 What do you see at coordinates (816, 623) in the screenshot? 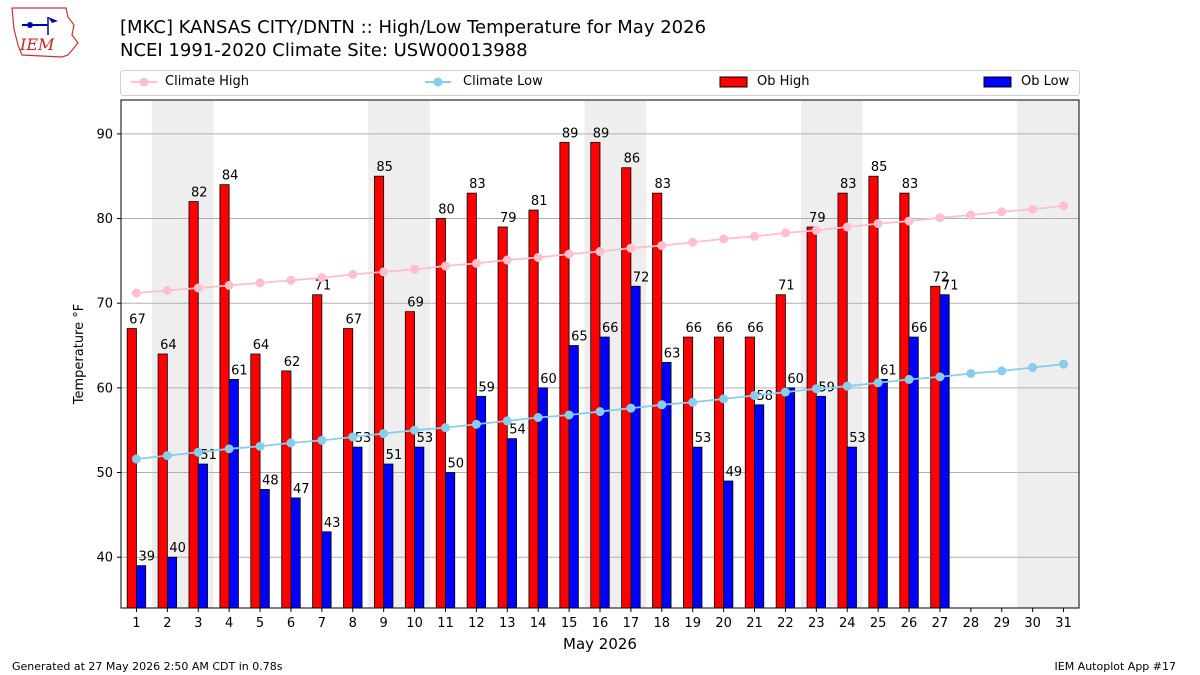
I see `x-tick-label: 23` at bounding box center [816, 623].